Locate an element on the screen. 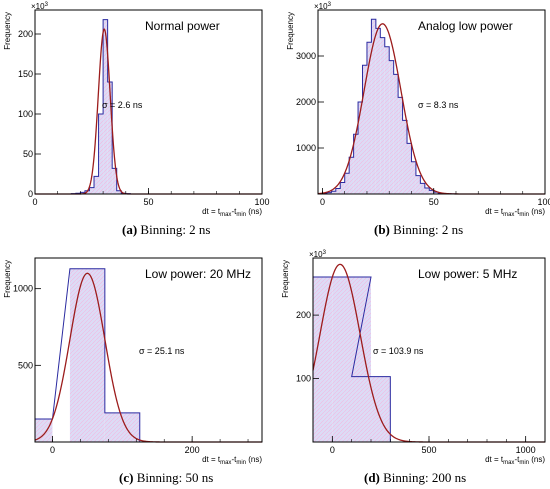 The image size is (550, 489). caption-b-text: Binning: 2 ns is located at coordinates (426, 229).